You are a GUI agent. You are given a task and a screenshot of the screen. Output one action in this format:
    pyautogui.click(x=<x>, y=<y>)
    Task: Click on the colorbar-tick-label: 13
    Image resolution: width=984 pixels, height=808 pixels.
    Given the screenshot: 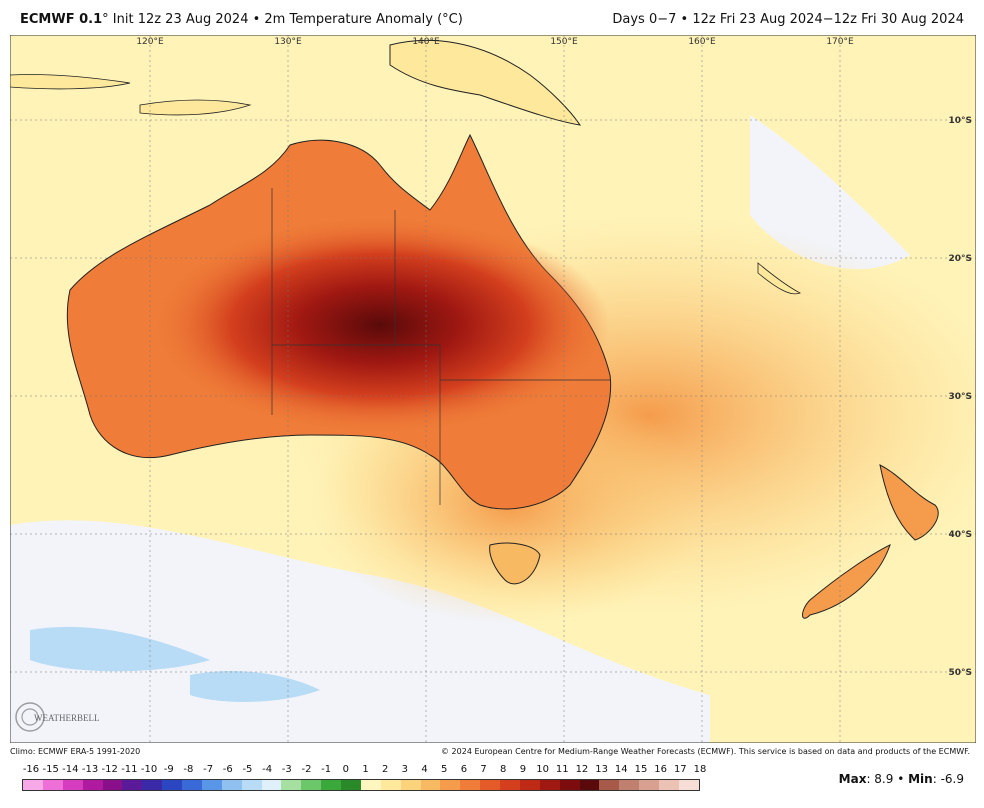 What is the action you would take?
    pyautogui.click(x=601, y=769)
    